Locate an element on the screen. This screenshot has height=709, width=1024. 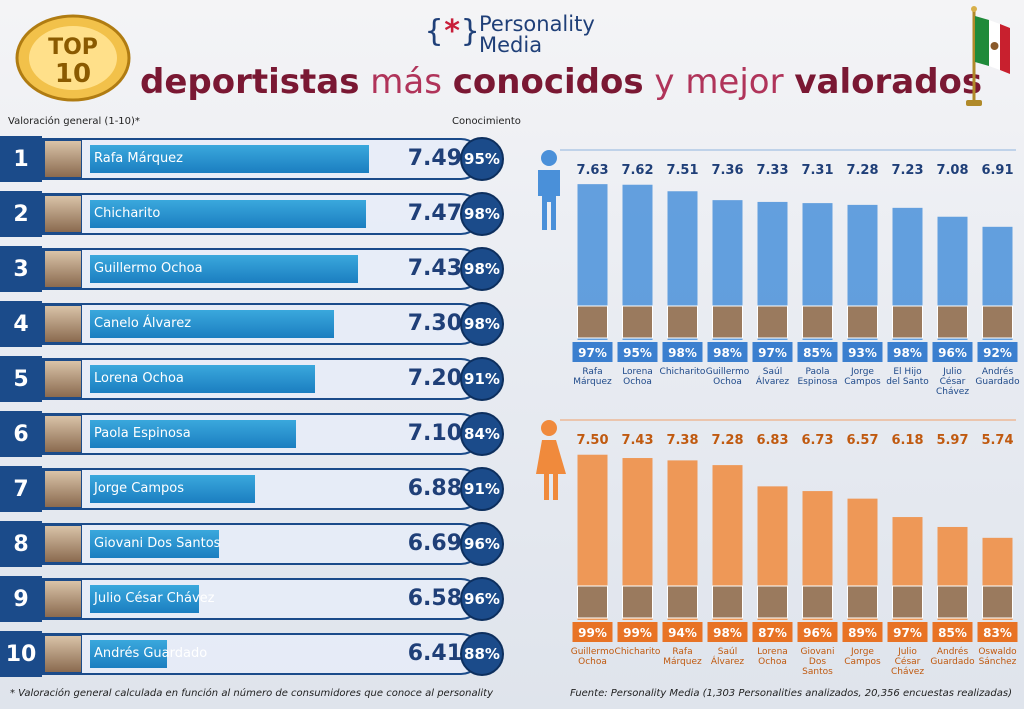
value-label: 6.73 is located at coordinates (817, 440).